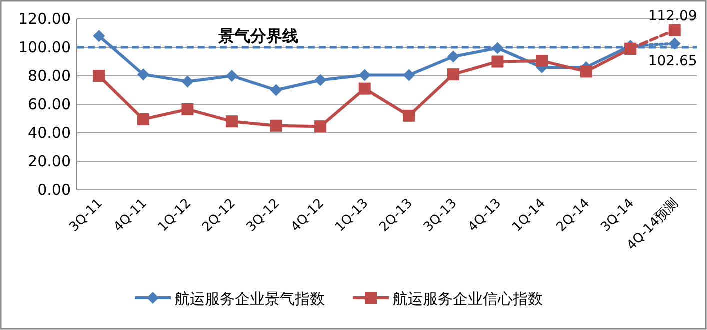 This screenshot has width=707, height=330. Describe the element at coordinates (673, 16) in the screenshot. I see `data-label: 112.09` at that location.